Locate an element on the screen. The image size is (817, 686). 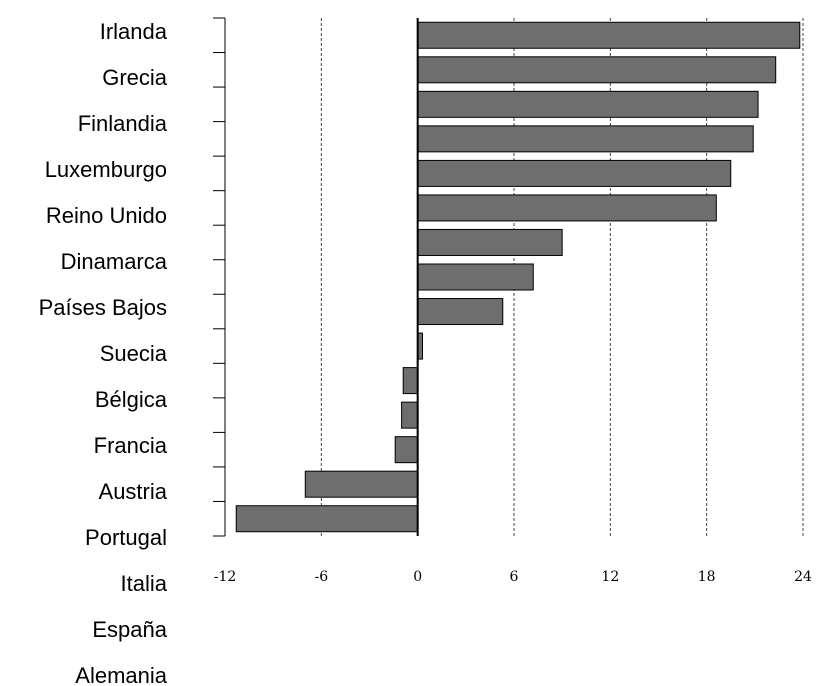
category-label: Irlanda is located at coordinates (134, 31).